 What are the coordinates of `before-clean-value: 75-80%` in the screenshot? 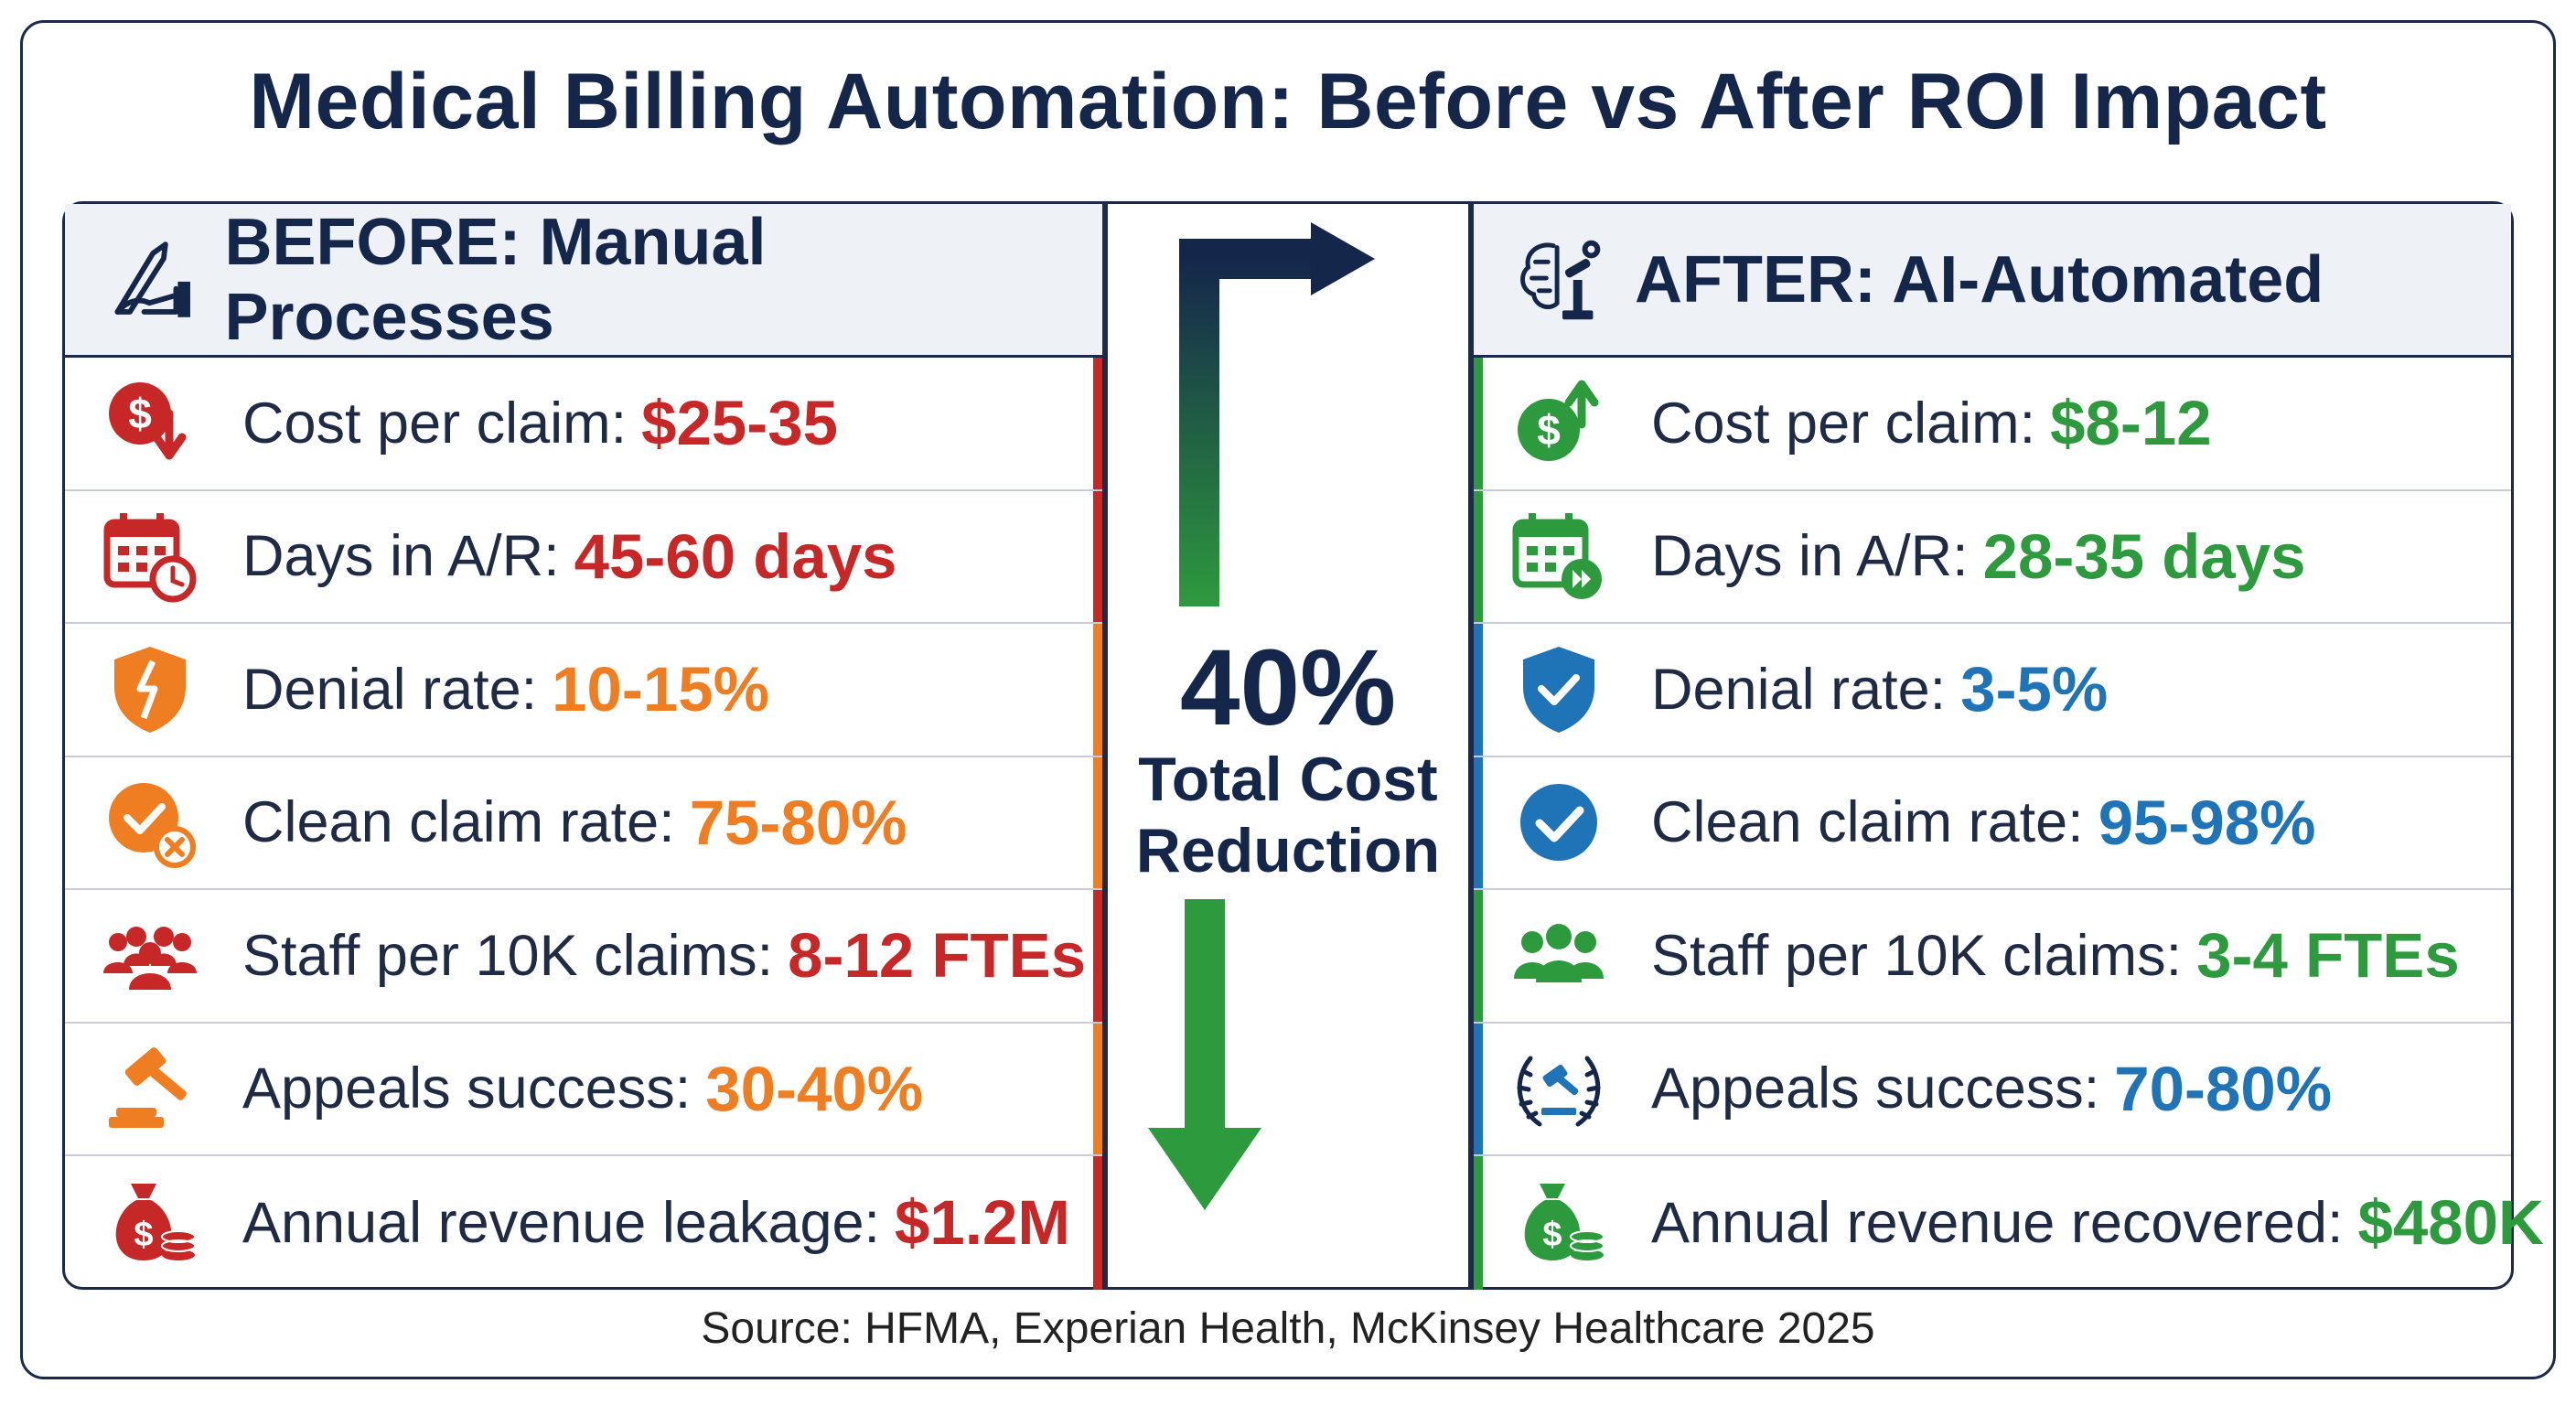 It's located at (798, 822).